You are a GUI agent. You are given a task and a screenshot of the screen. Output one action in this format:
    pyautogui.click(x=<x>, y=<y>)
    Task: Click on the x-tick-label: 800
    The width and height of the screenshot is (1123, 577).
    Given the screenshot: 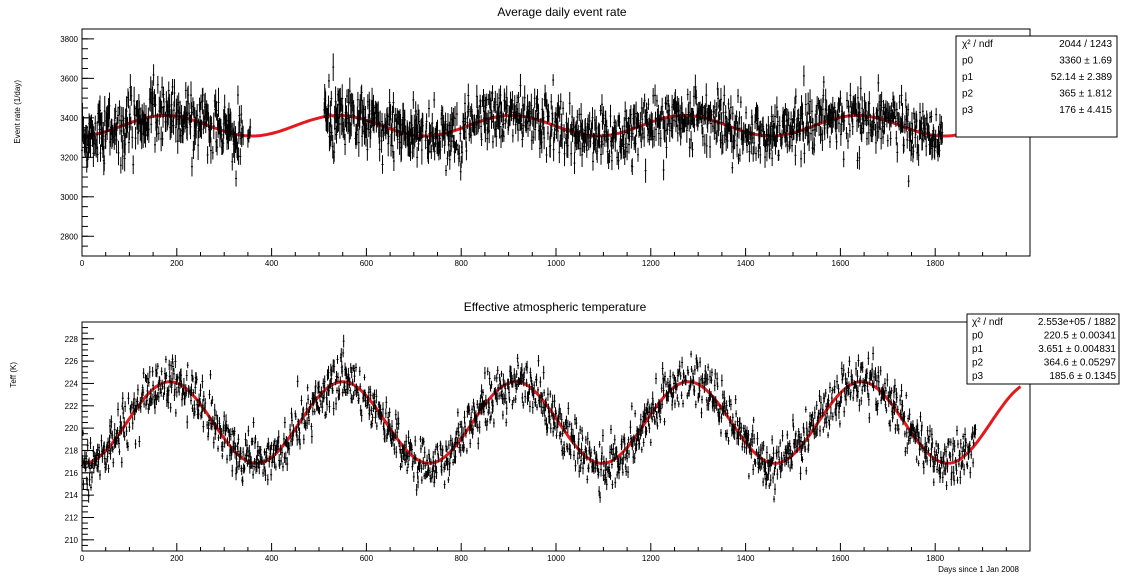 What is the action you would take?
    pyautogui.click(x=462, y=263)
    